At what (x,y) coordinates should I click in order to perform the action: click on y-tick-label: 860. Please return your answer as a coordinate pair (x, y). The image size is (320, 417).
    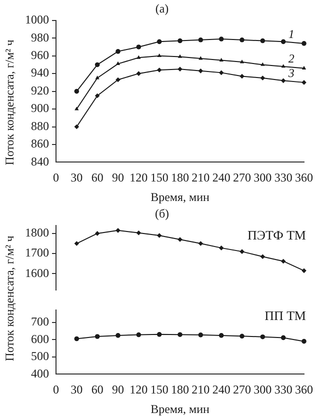
    Looking at the image, I should click on (40, 143).